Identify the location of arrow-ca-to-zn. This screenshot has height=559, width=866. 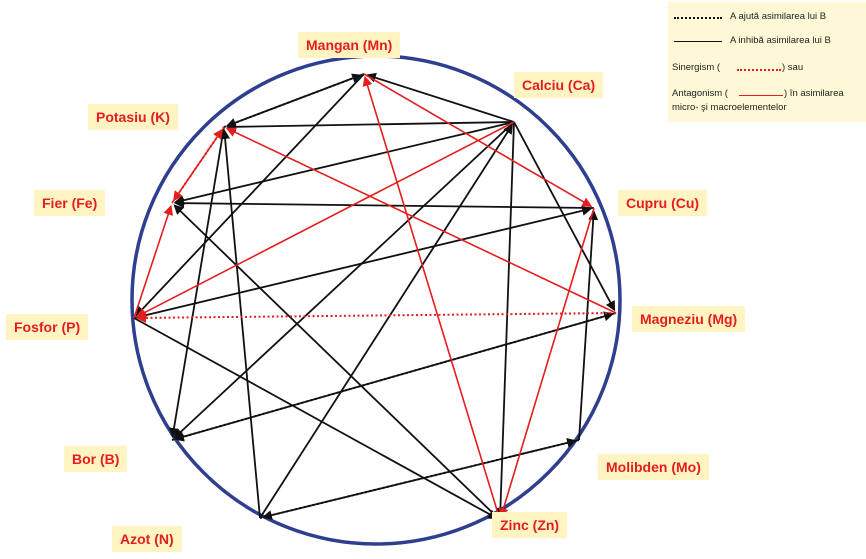
(505, 320).